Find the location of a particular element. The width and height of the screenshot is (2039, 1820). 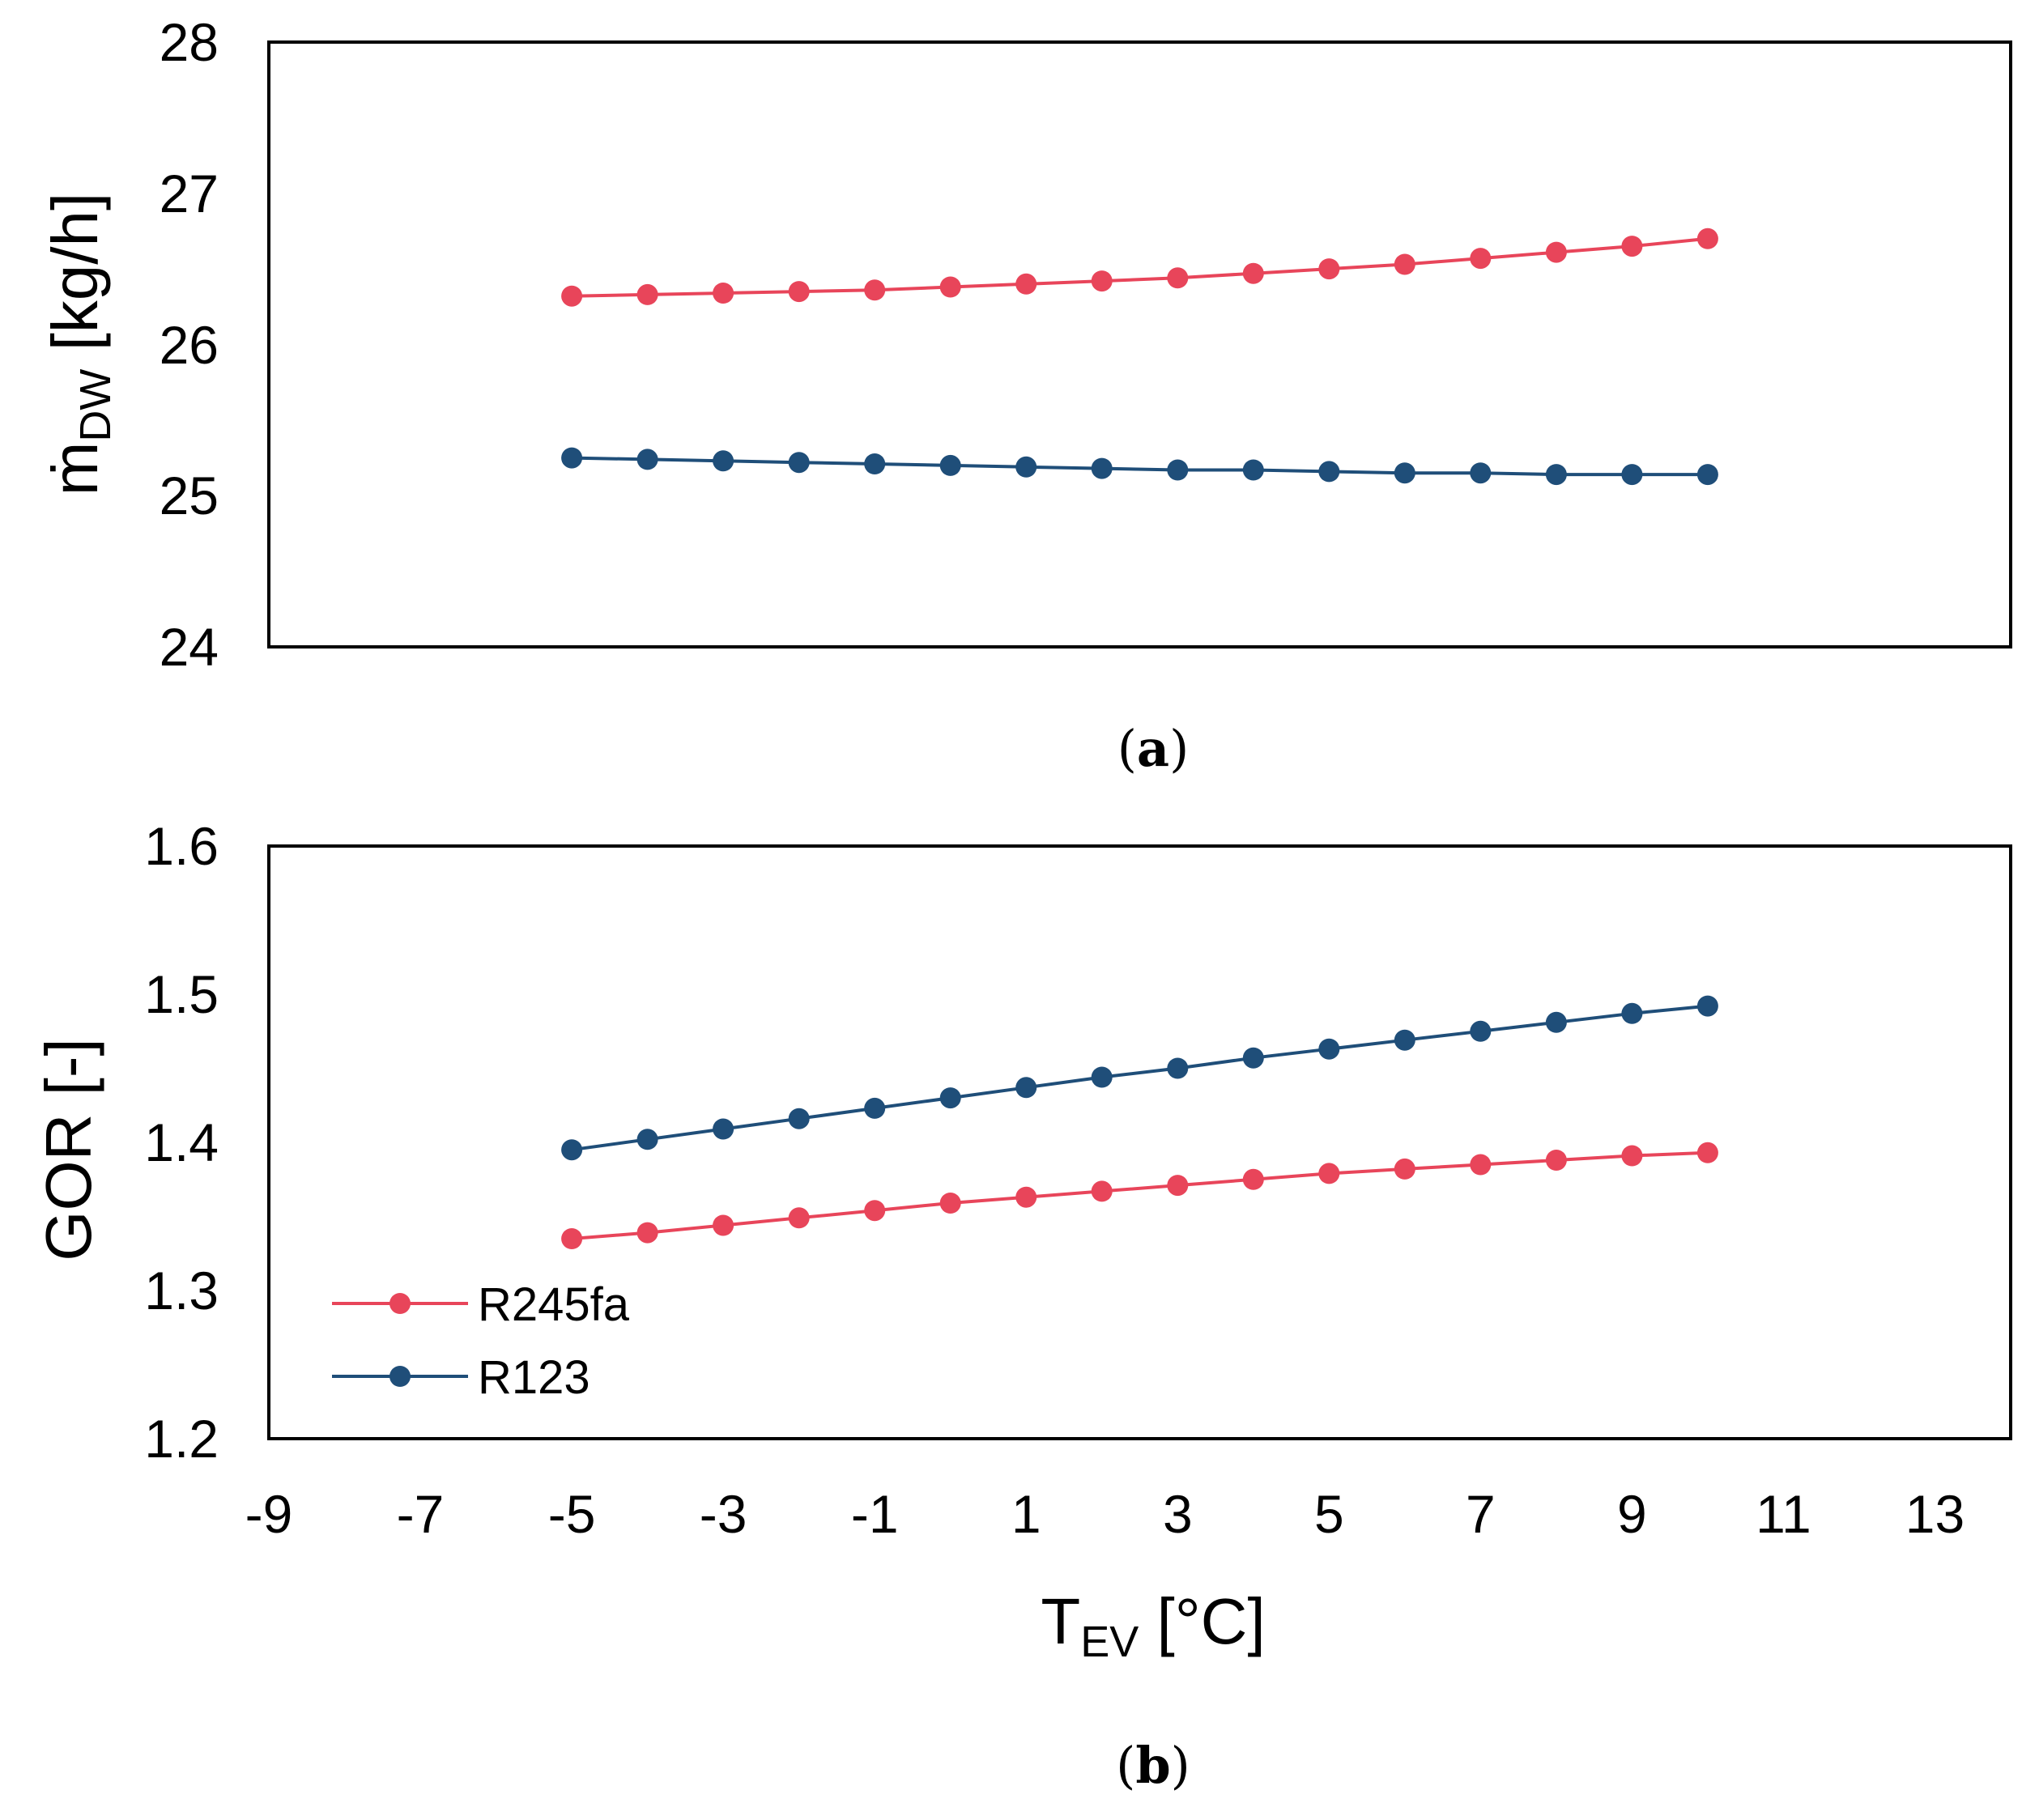

y-axis-label-a: ṁDW [kg/h] is located at coordinates (79, 344).